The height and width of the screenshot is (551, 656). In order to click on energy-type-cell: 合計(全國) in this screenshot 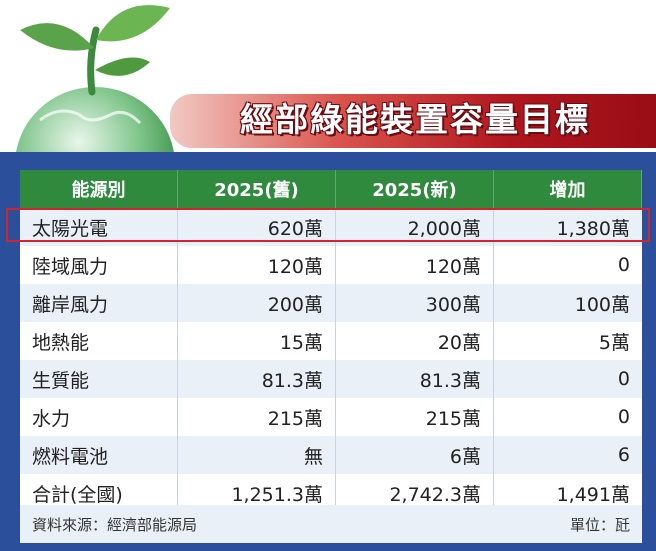, I will do `click(99, 493)`.